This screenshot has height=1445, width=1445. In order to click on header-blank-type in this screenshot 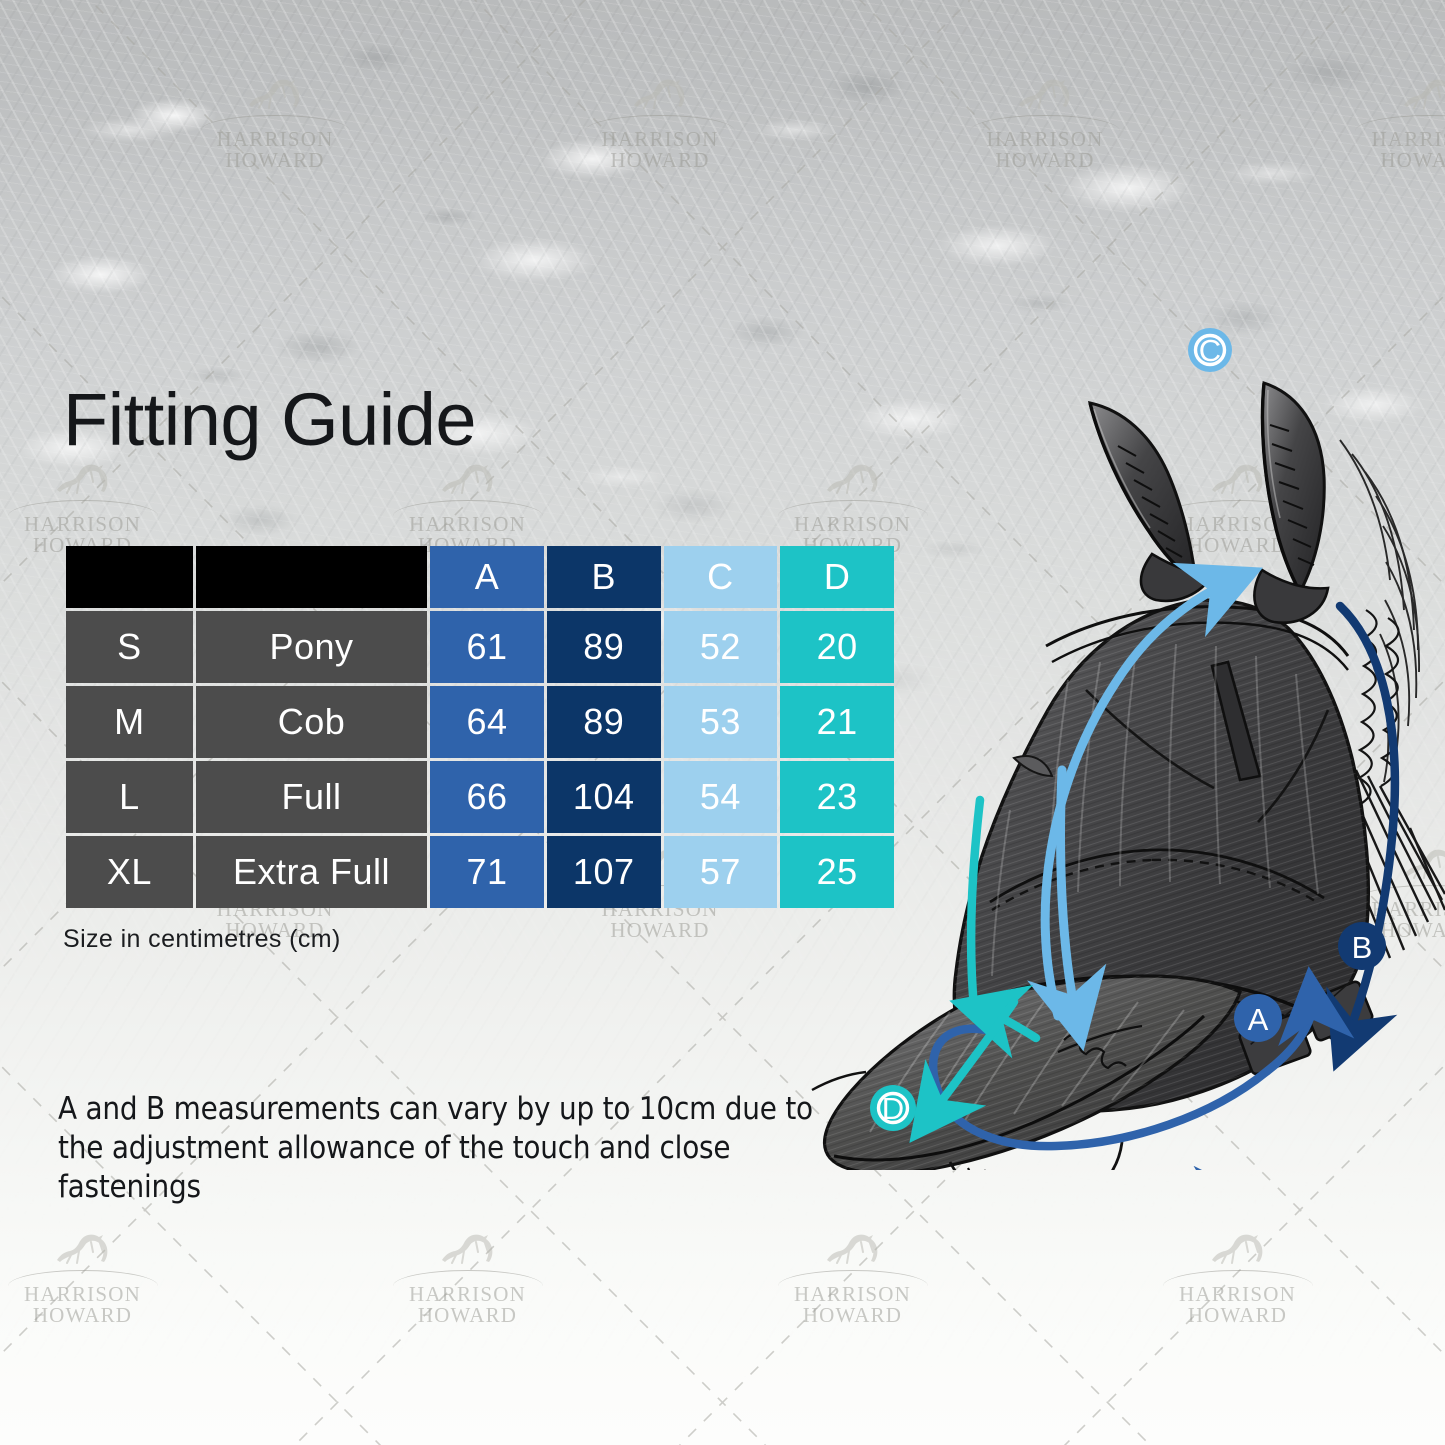, I will do `click(311, 577)`.